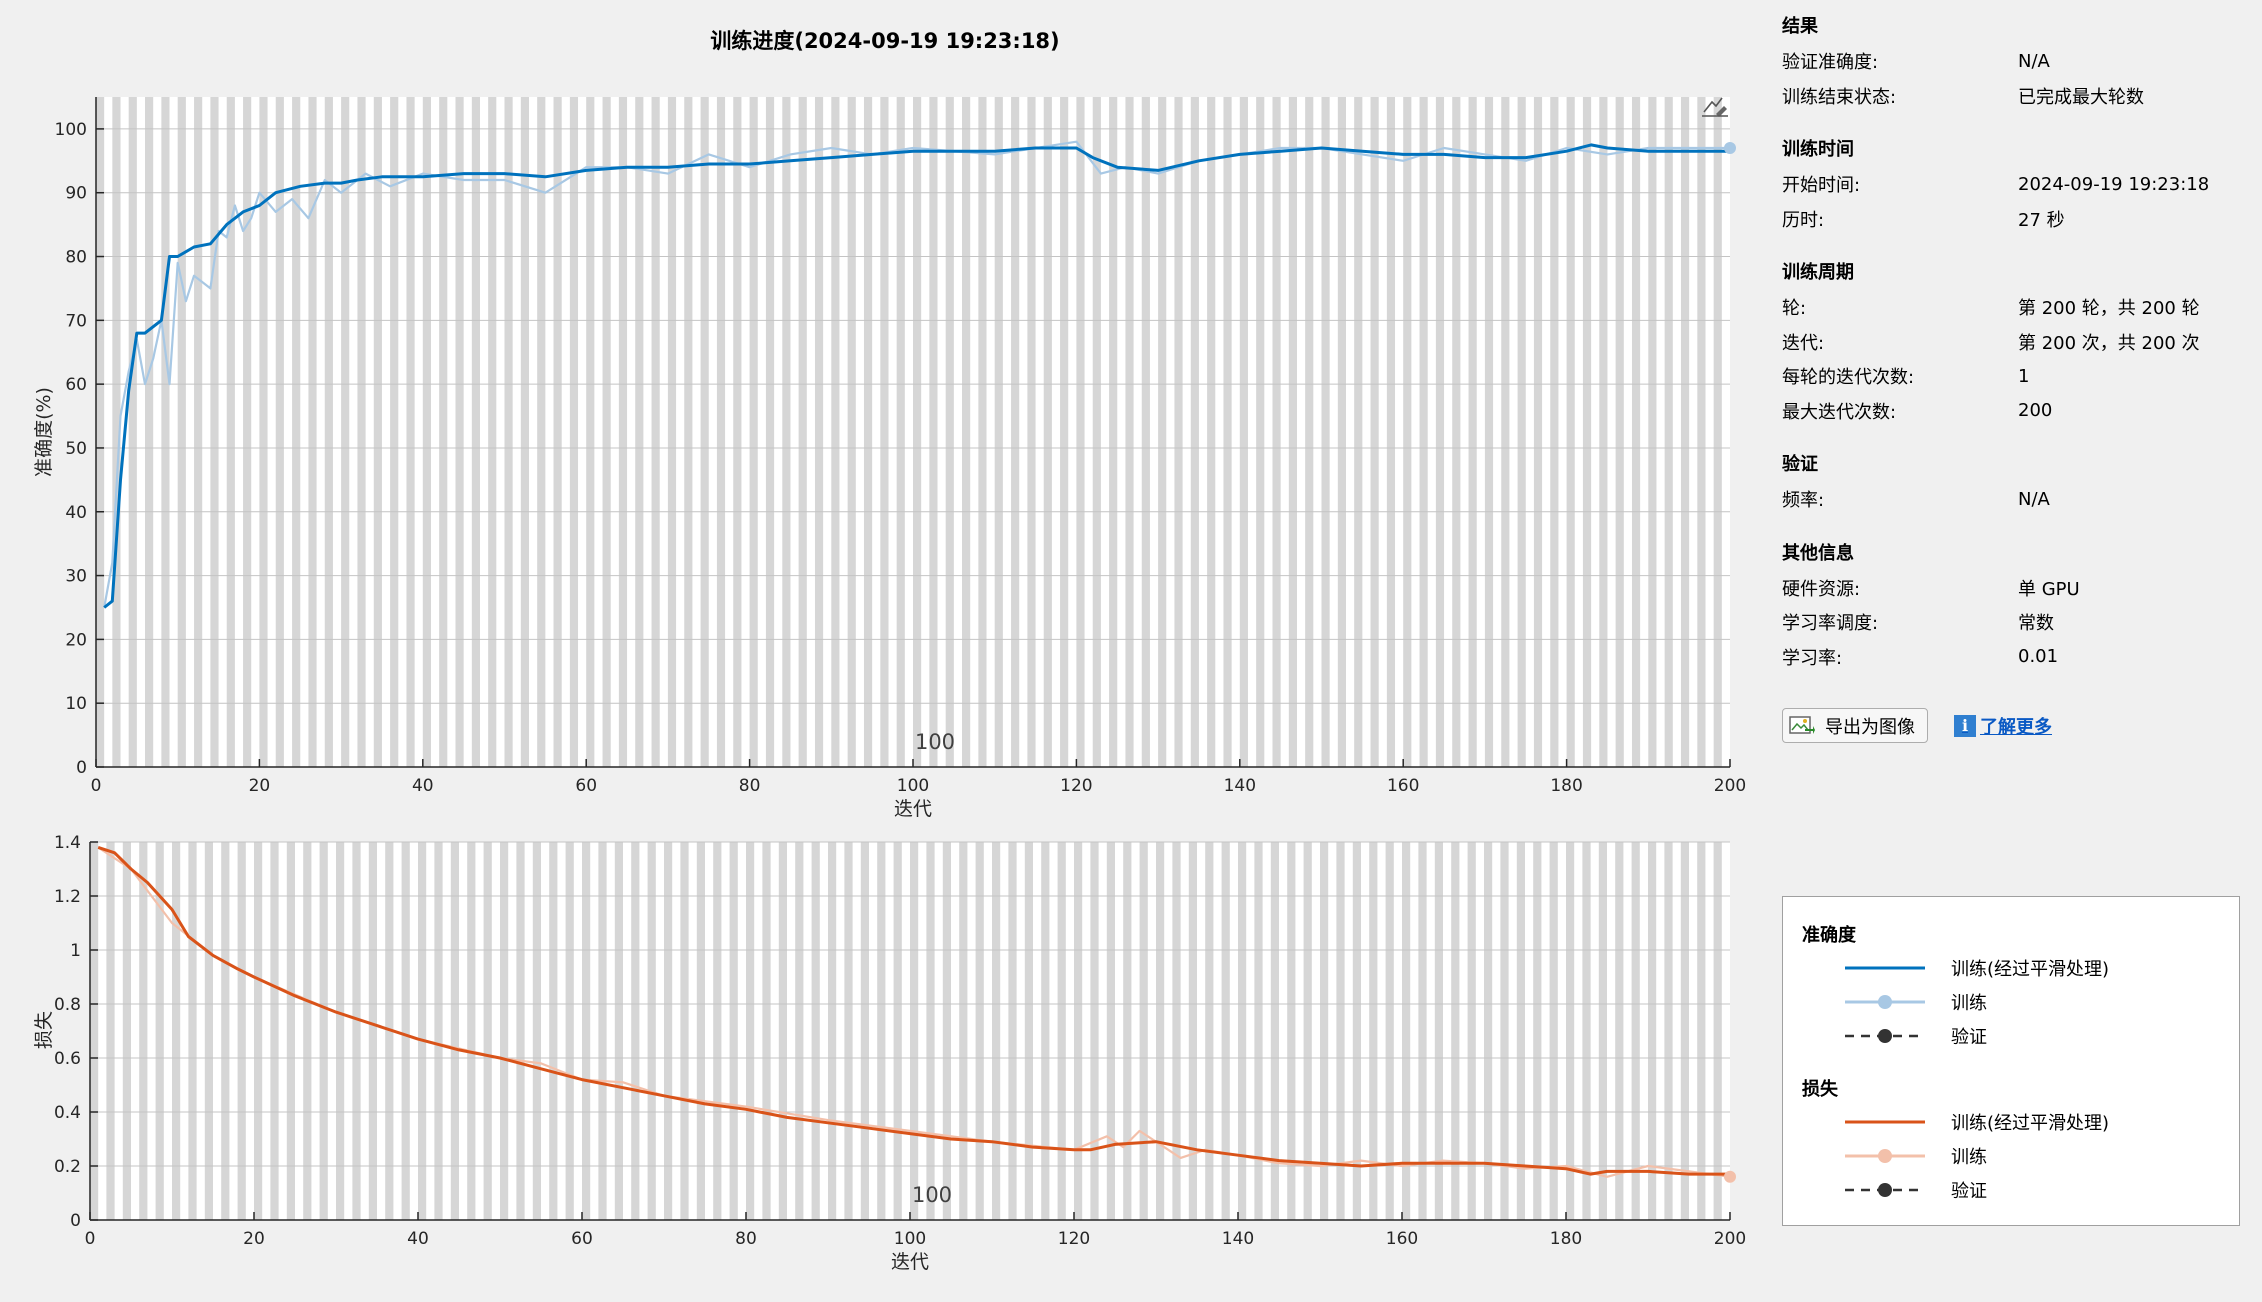 The image size is (2262, 1302). Describe the element at coordinates (1074, 1239) in the screenshot. I see `x-tick-label: 120` at that location.